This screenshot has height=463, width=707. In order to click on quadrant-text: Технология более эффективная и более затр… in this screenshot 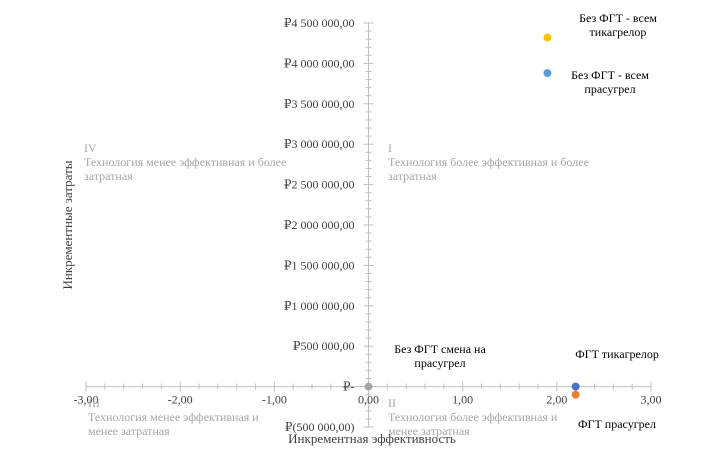, I will do `click(488, 169)`.